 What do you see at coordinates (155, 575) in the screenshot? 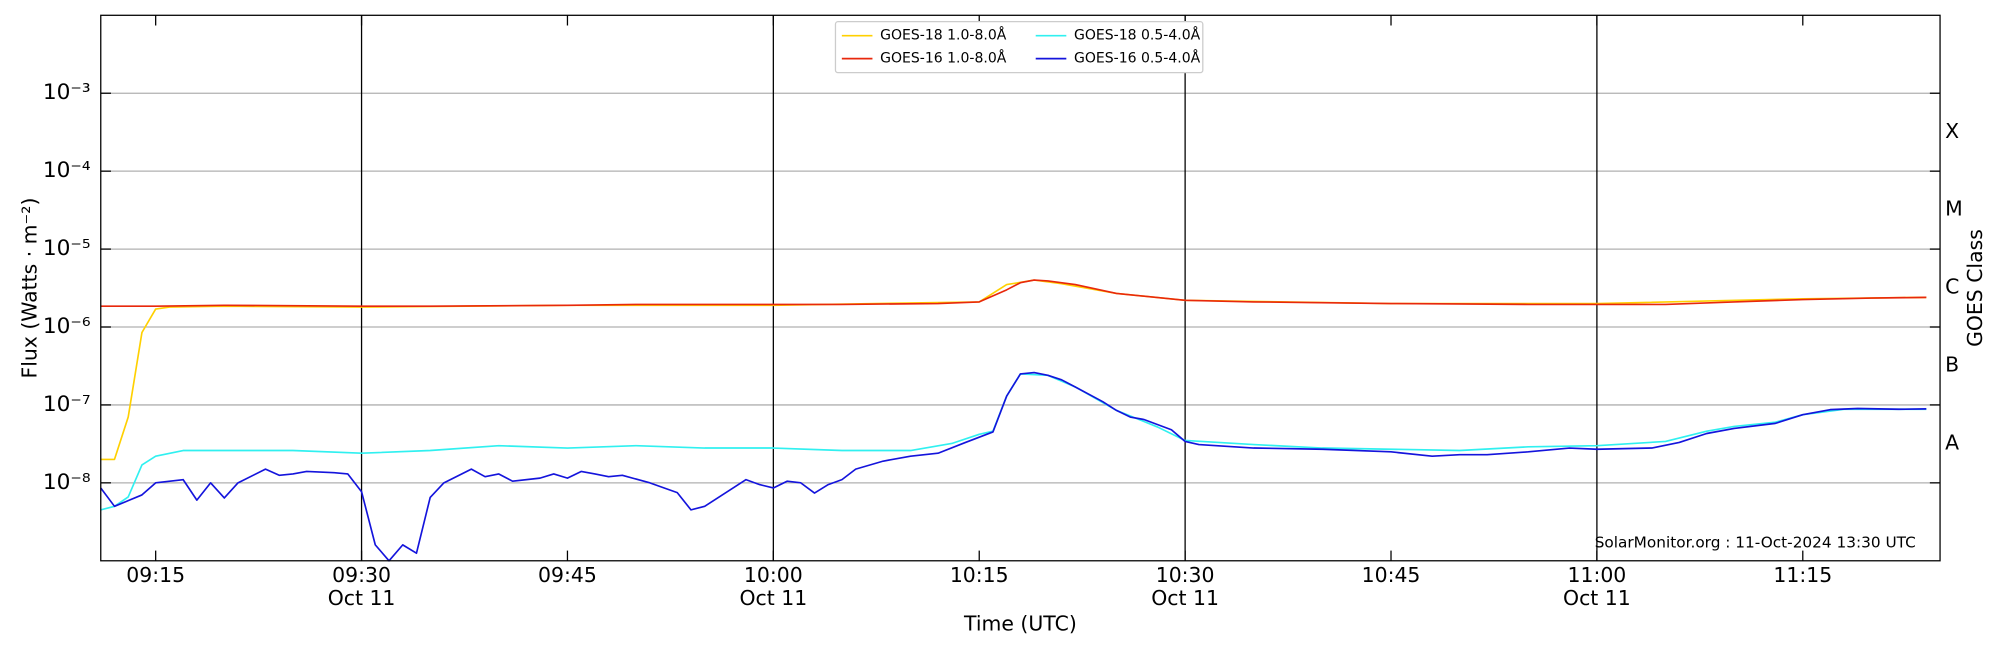
I see `x-tick-label: 09:15` at bounding box center [155, 575].